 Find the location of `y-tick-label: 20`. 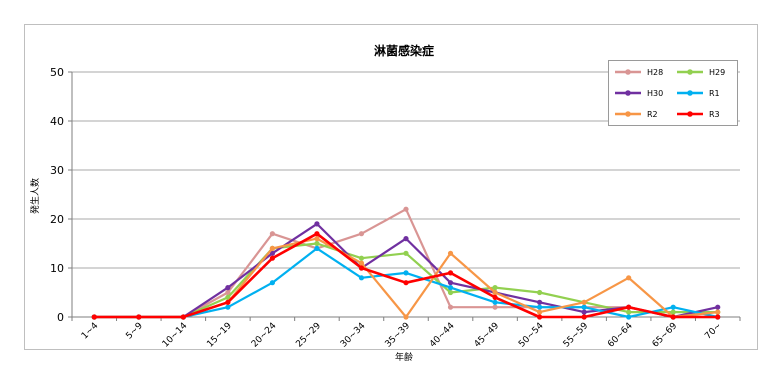

y-tick-label: 20 is located at coordinates (57, 219).